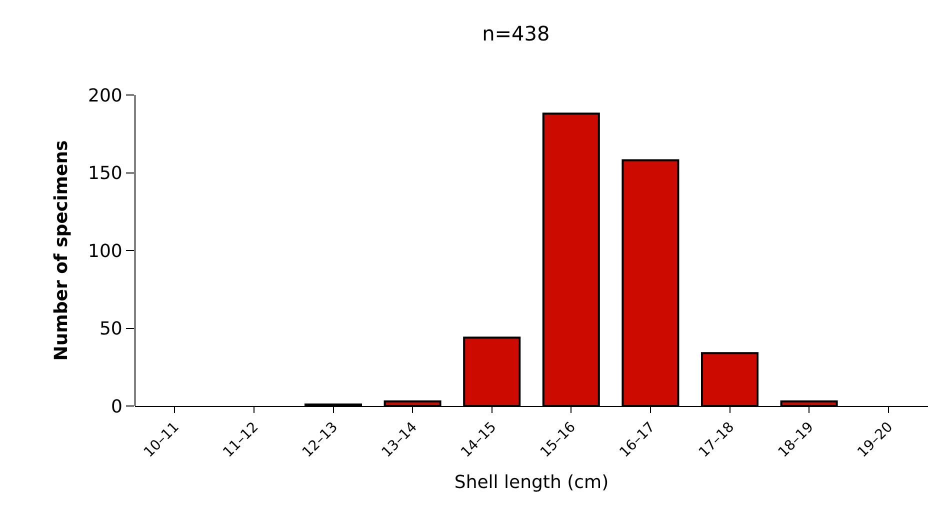 This screenshot has width=938, height=531. What do you see at coordinates (61, 250) in the screenshot?
I see `y-axis-title: Number of specimens` at bounding box center [61, 250].